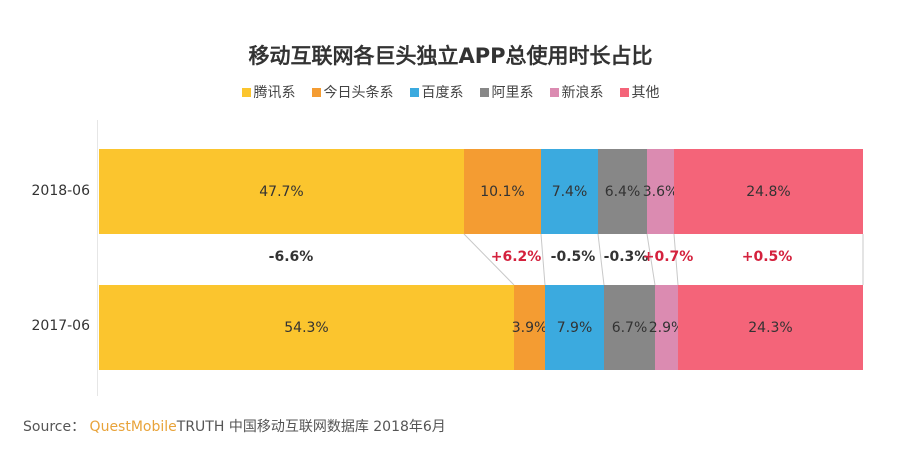 Image resolution: width=901 pixels, height=455 pixels. I want to click on chart-legend: 腾讯系 今日头条系 百度系 阿里系 新浪系 其他, so click(450, 92).